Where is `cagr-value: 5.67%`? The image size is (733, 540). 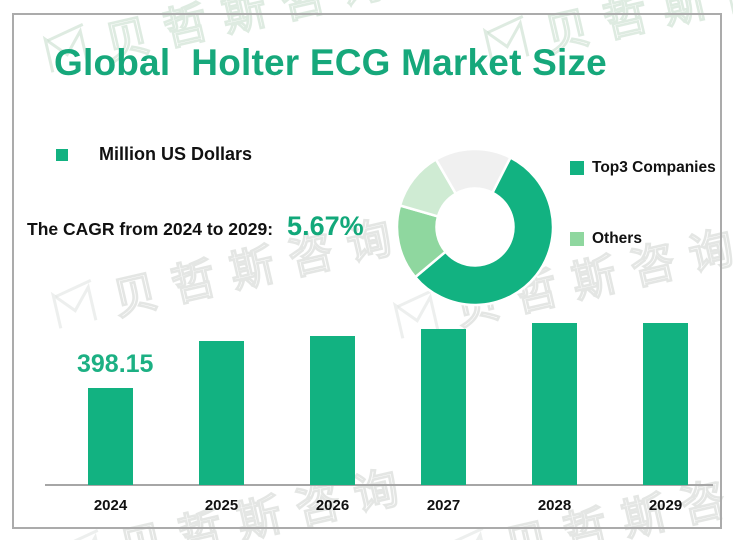
cagr-value: 5.67% is located at coordinates (325, 226).